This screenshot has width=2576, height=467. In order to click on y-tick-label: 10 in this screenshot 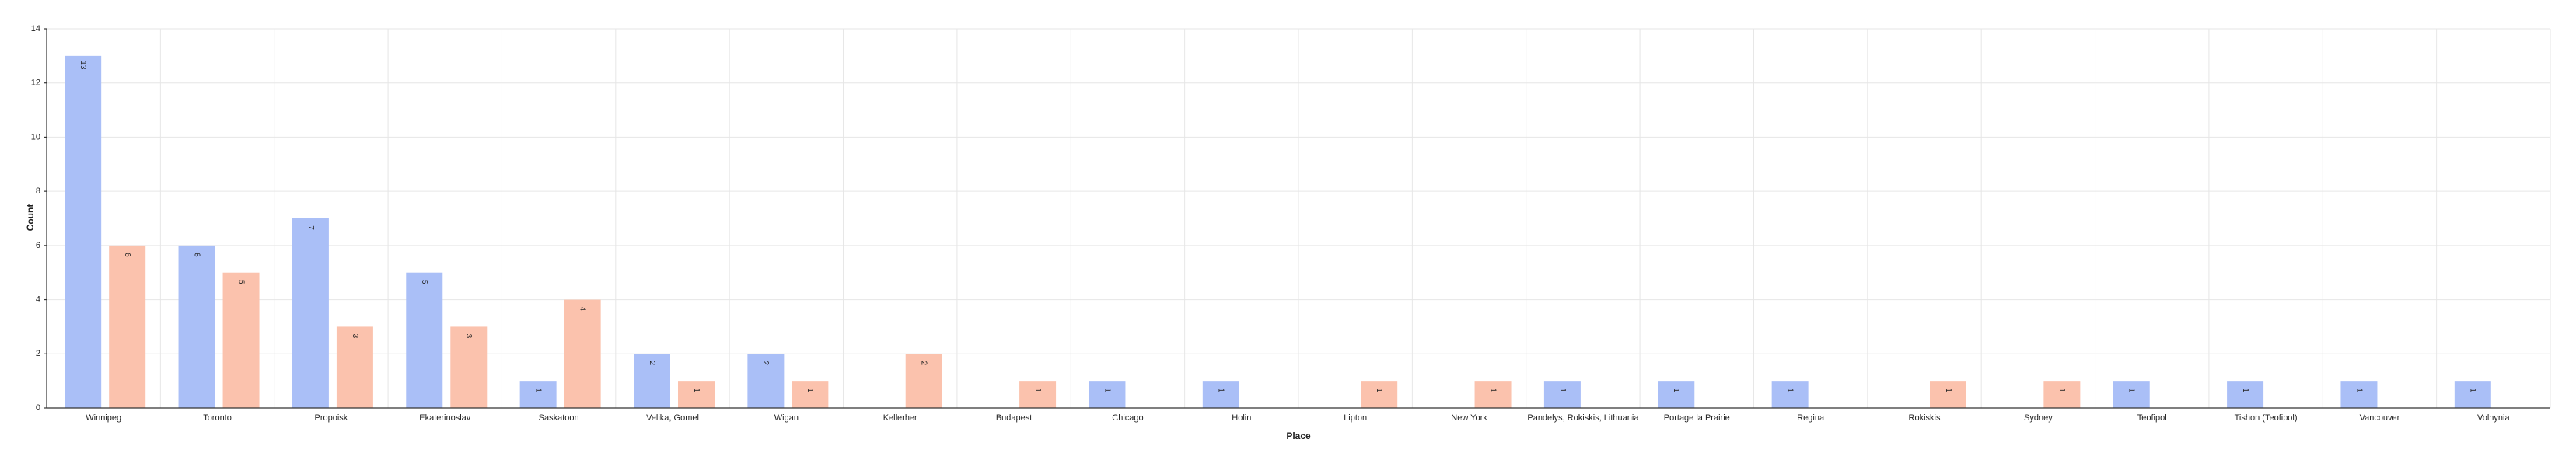, I will do `click(35, 136)`.